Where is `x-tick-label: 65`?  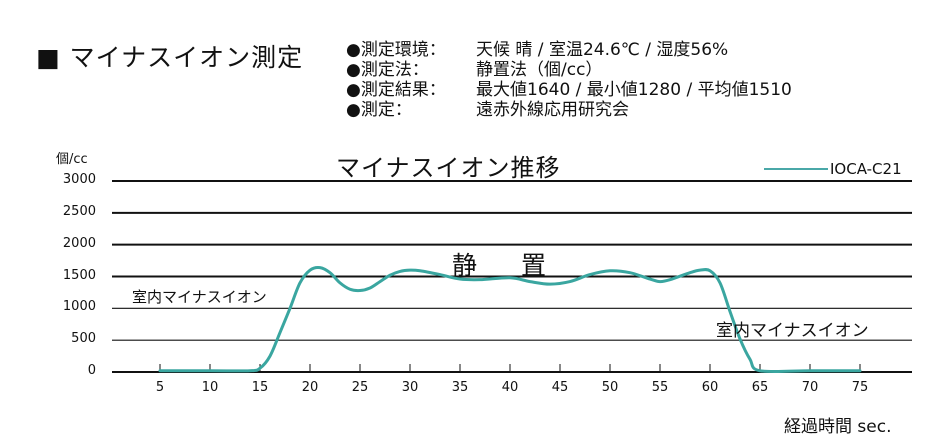 x-tick-label: 65 is located at coordinates (760, 387).